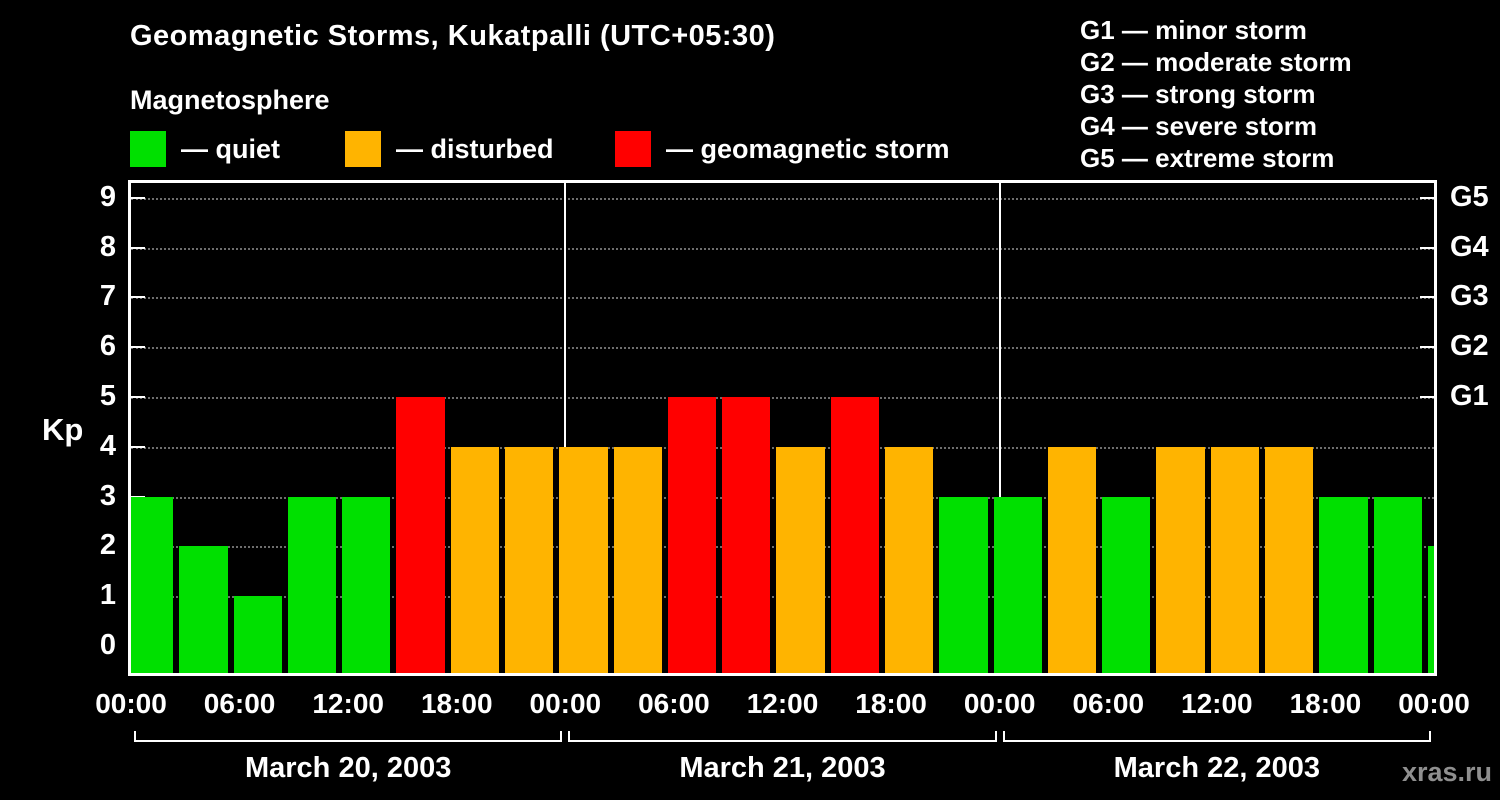 This screenshot has width=1500, height=800. I want to click on legend-item-quiet: — quiet, so click(205, 149).